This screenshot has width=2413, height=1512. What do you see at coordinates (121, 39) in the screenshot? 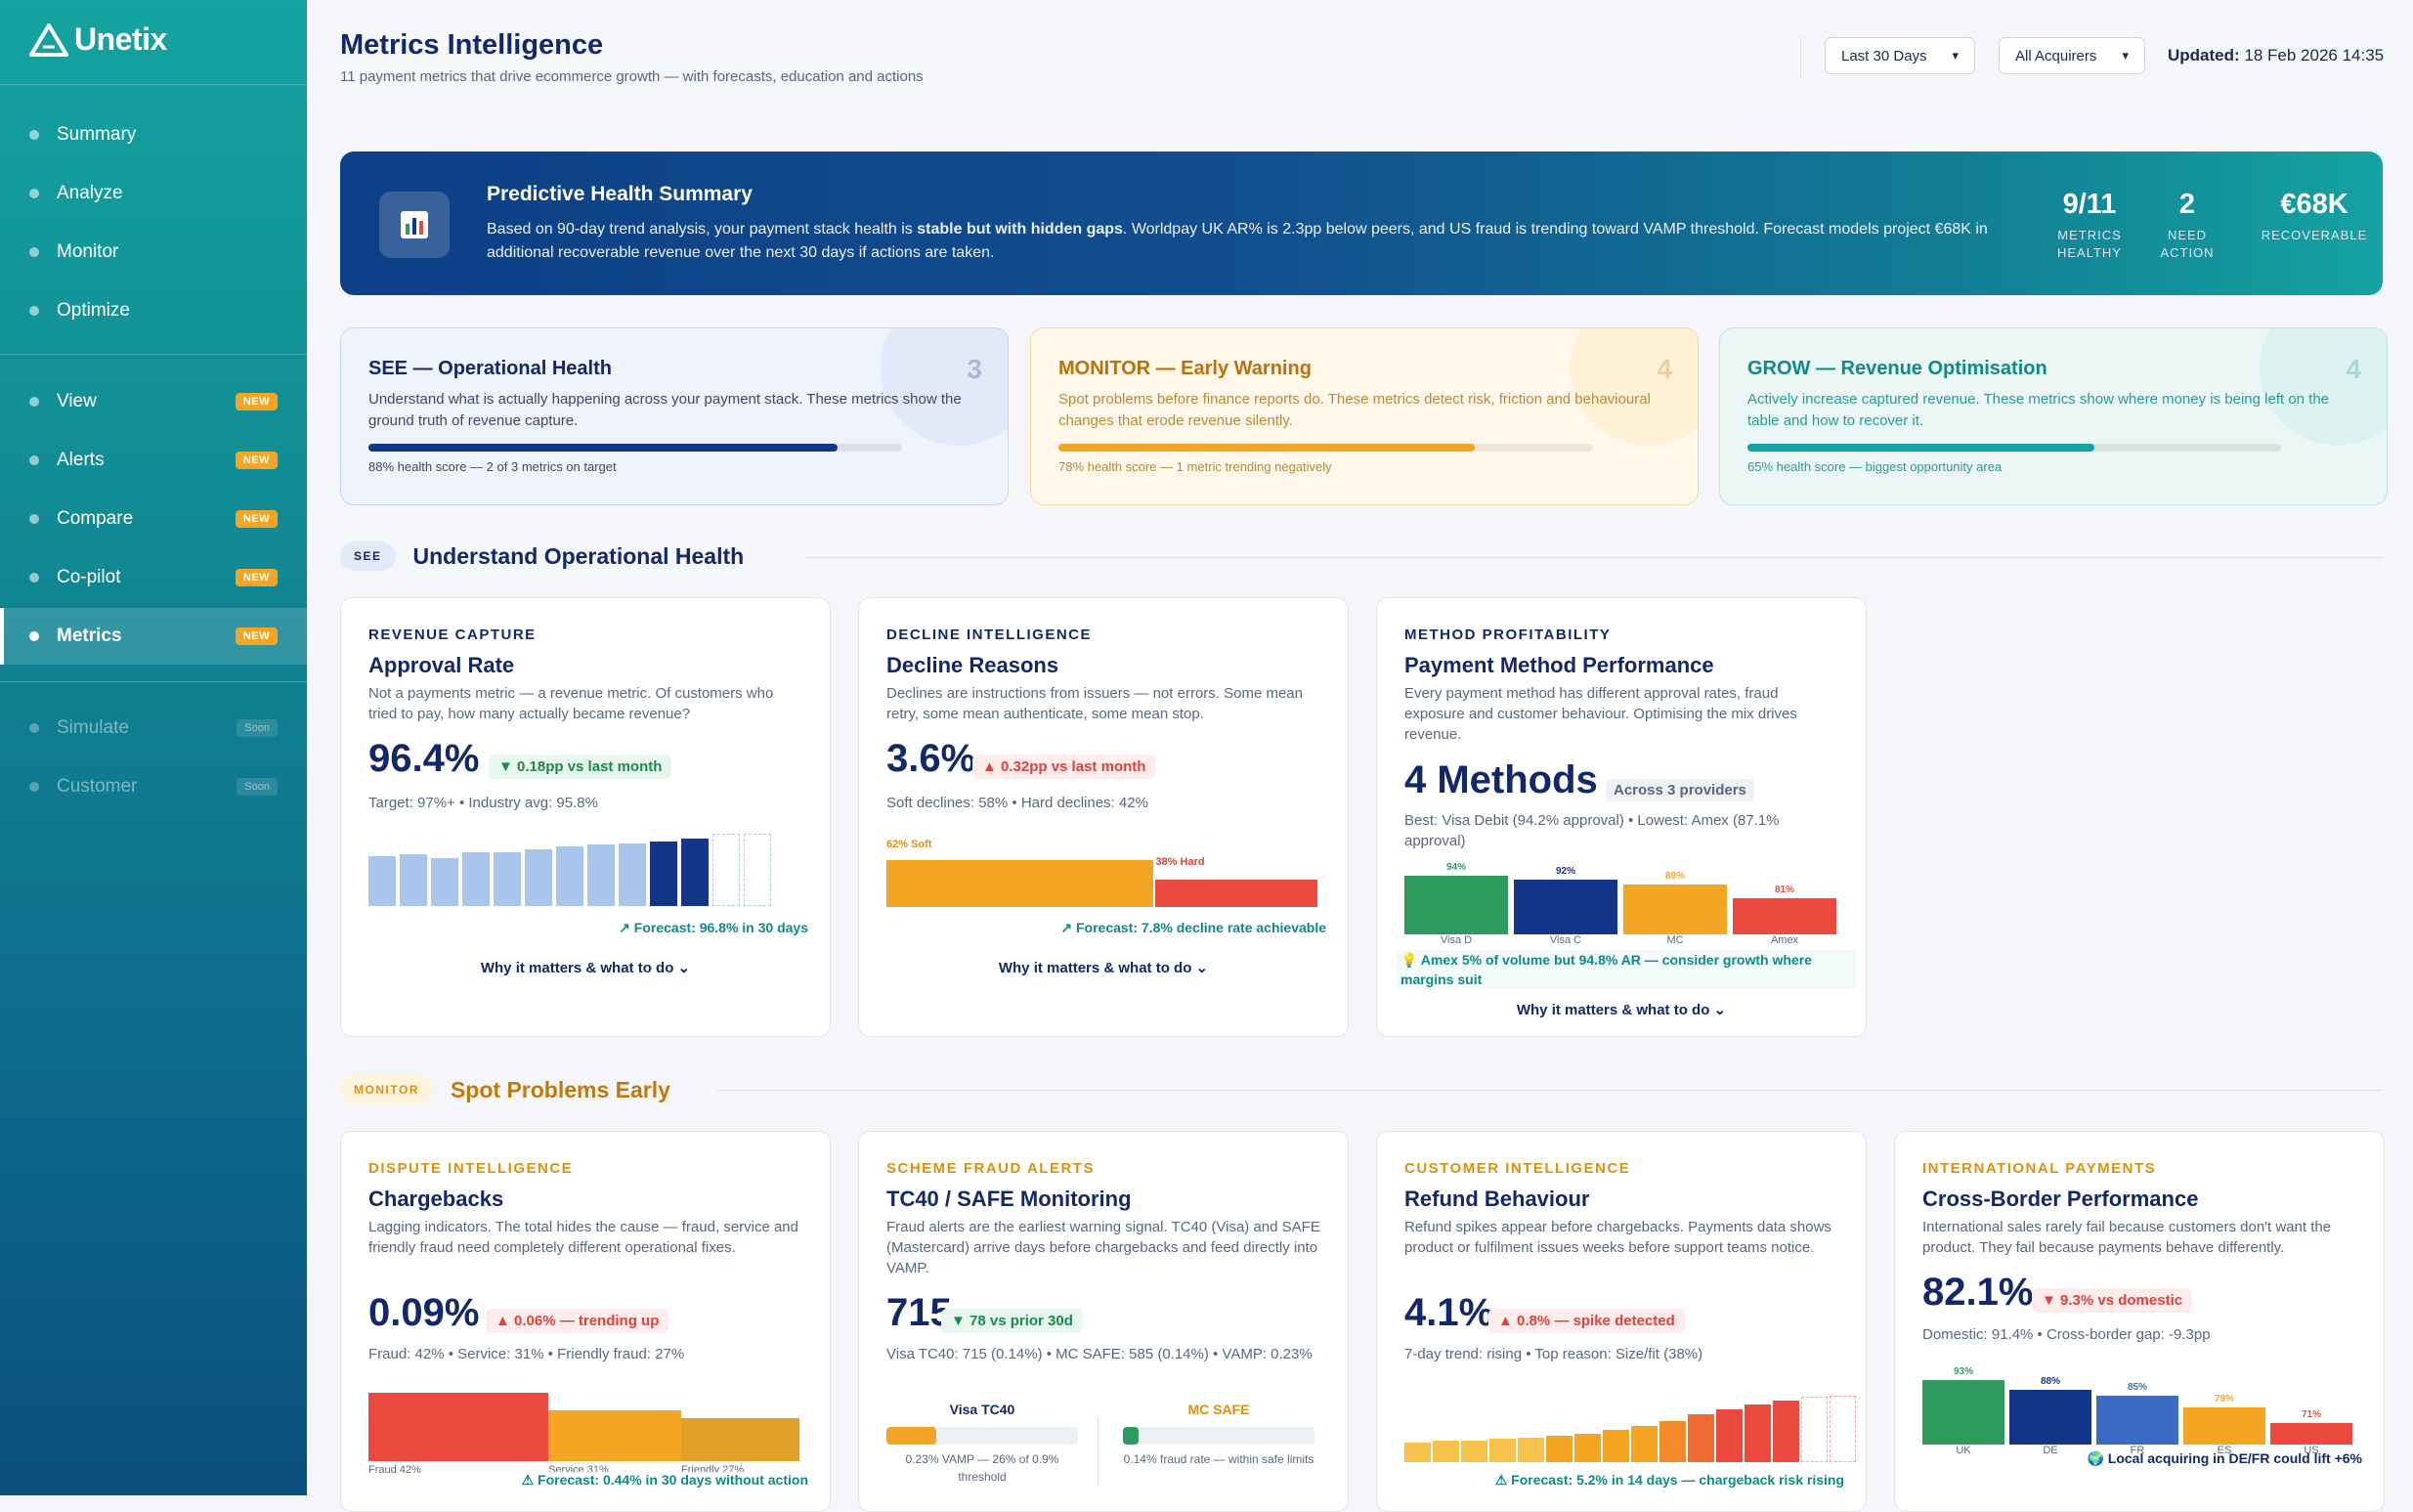
I see `app-name: Unetix` at bounding box center [121, 39].